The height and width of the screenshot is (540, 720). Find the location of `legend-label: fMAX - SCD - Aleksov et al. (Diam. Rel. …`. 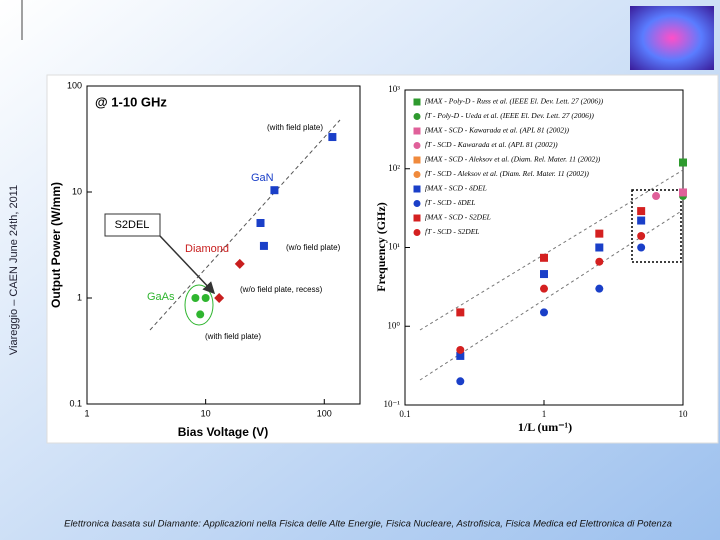

legend-label: fMAX - SCD - Aleksov et al. (Diam. Rel. … is located at coordinates (513, 159).